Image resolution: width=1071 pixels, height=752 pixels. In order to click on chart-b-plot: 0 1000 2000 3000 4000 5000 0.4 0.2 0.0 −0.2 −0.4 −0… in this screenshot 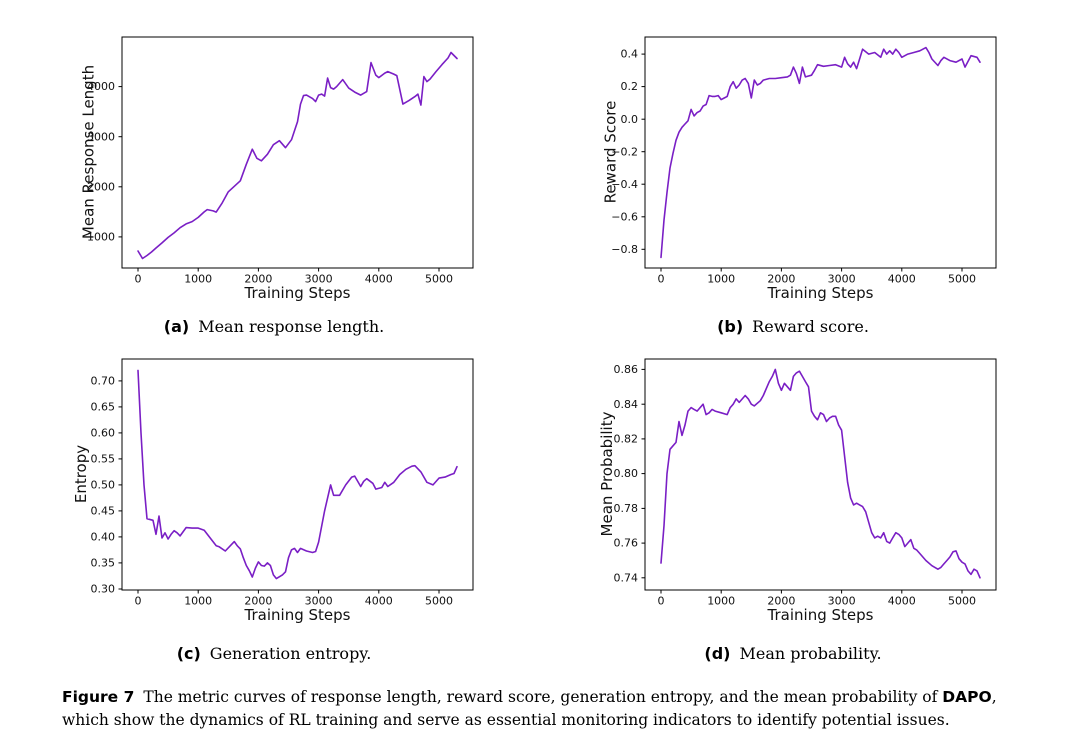, I will do `click(804, 161)`.